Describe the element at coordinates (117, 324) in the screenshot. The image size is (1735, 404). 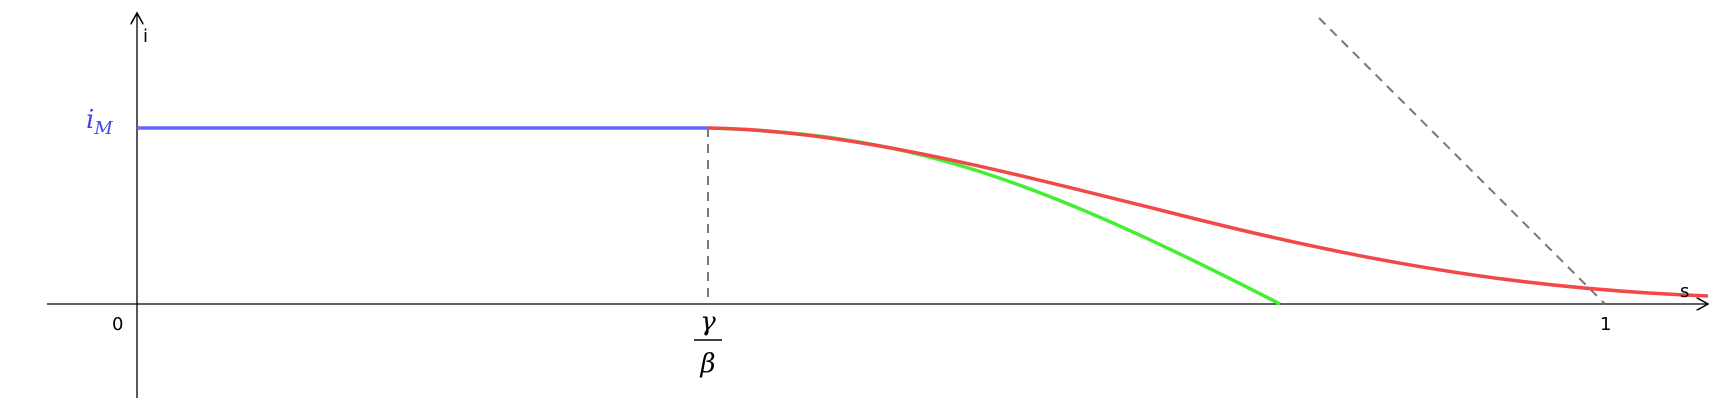
I see `origin-label: 0` at that location.